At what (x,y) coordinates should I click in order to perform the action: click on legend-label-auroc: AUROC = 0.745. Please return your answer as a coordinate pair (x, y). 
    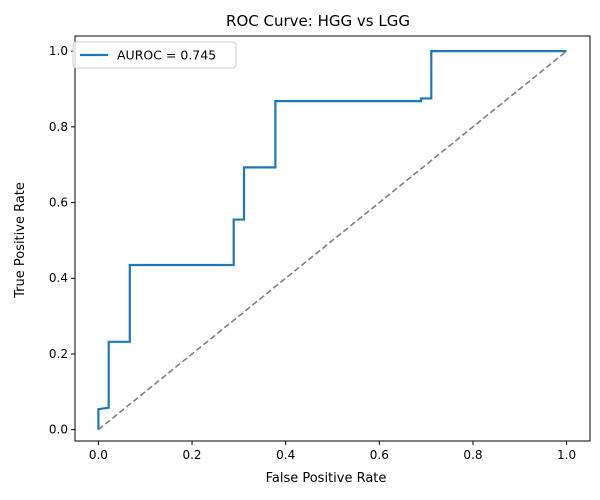
    Looking at the image, I should click on (166, 55).